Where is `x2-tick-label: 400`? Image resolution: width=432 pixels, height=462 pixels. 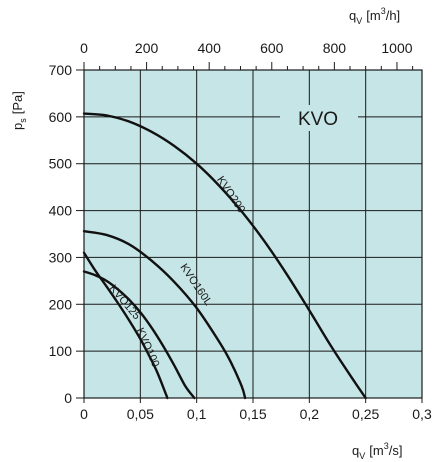 x2-tick-label: 400 is located at coordinates (210, 48).